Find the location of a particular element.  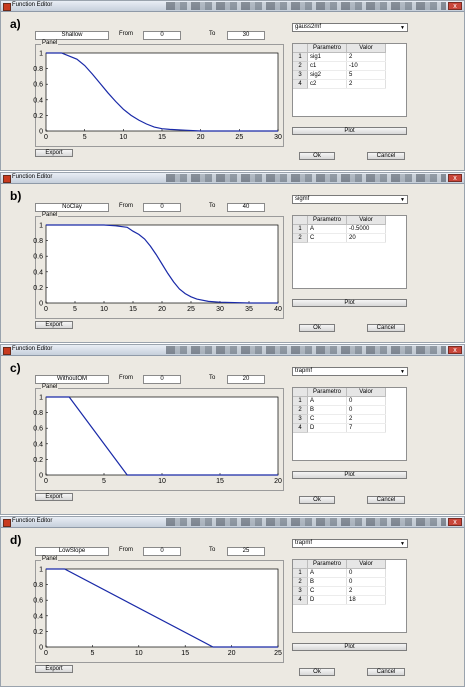

parameter-value-cell: -10 is located at coordinates (366, 66).